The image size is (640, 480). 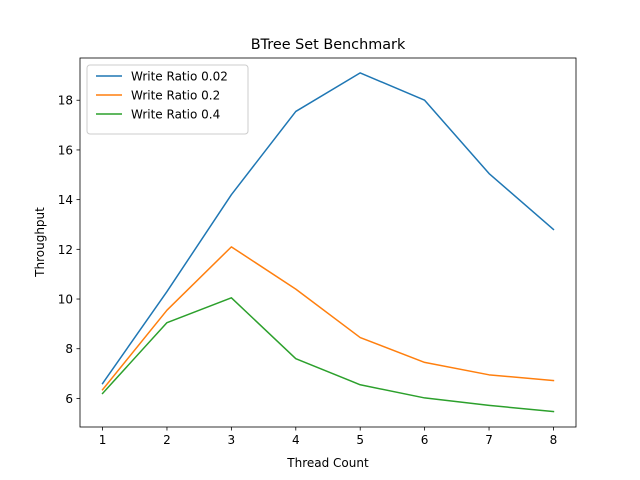 I want to click on legend-label-3: Write Ratio 0.4, so click(x=175, y=115).